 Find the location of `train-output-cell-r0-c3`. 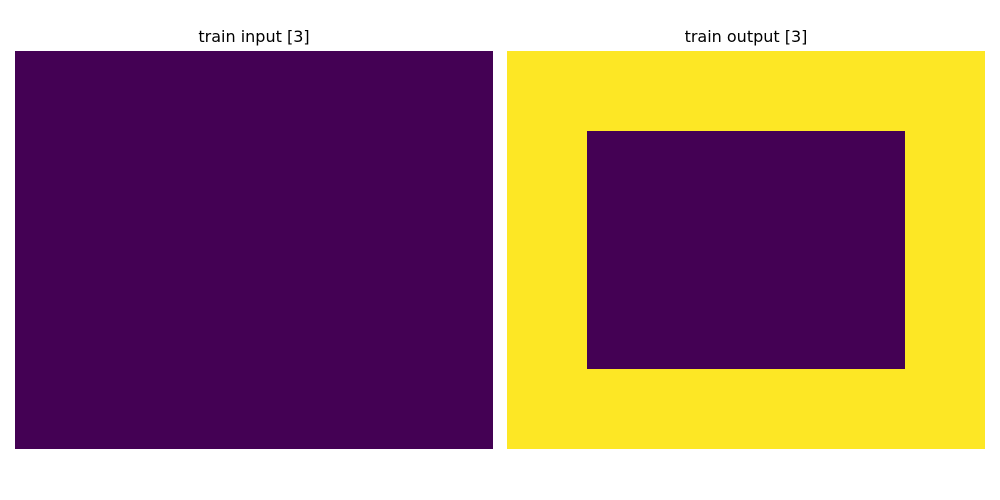

train-output-cell-r0-c3 is located at coordinates (786, 91).